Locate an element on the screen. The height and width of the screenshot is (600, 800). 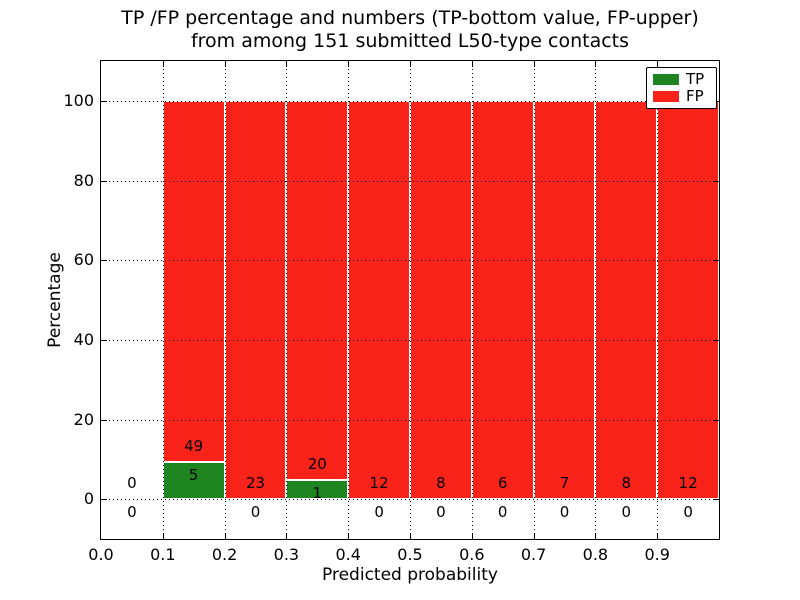
fp-count-label: 49 is located at coordinates (194, 446).